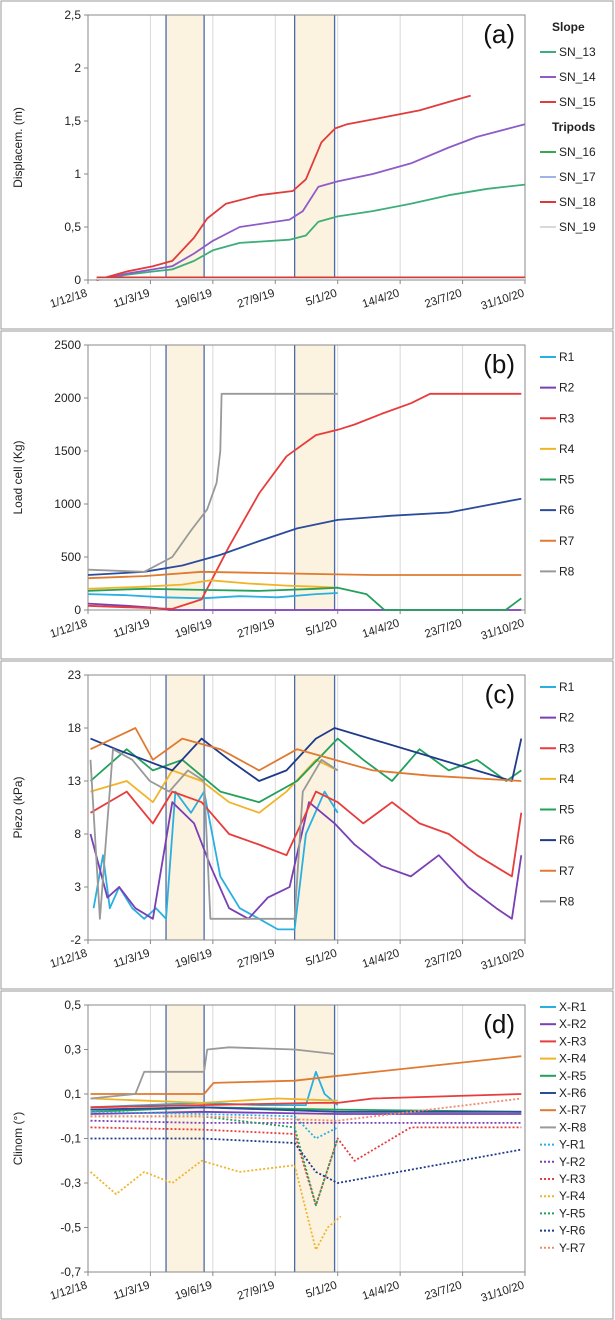 The image size is (615, 1320). What do you see at coordinates (577, 177) in the screenshot?
I see `legend-label: SN_17` at bounding box center [577, 177].